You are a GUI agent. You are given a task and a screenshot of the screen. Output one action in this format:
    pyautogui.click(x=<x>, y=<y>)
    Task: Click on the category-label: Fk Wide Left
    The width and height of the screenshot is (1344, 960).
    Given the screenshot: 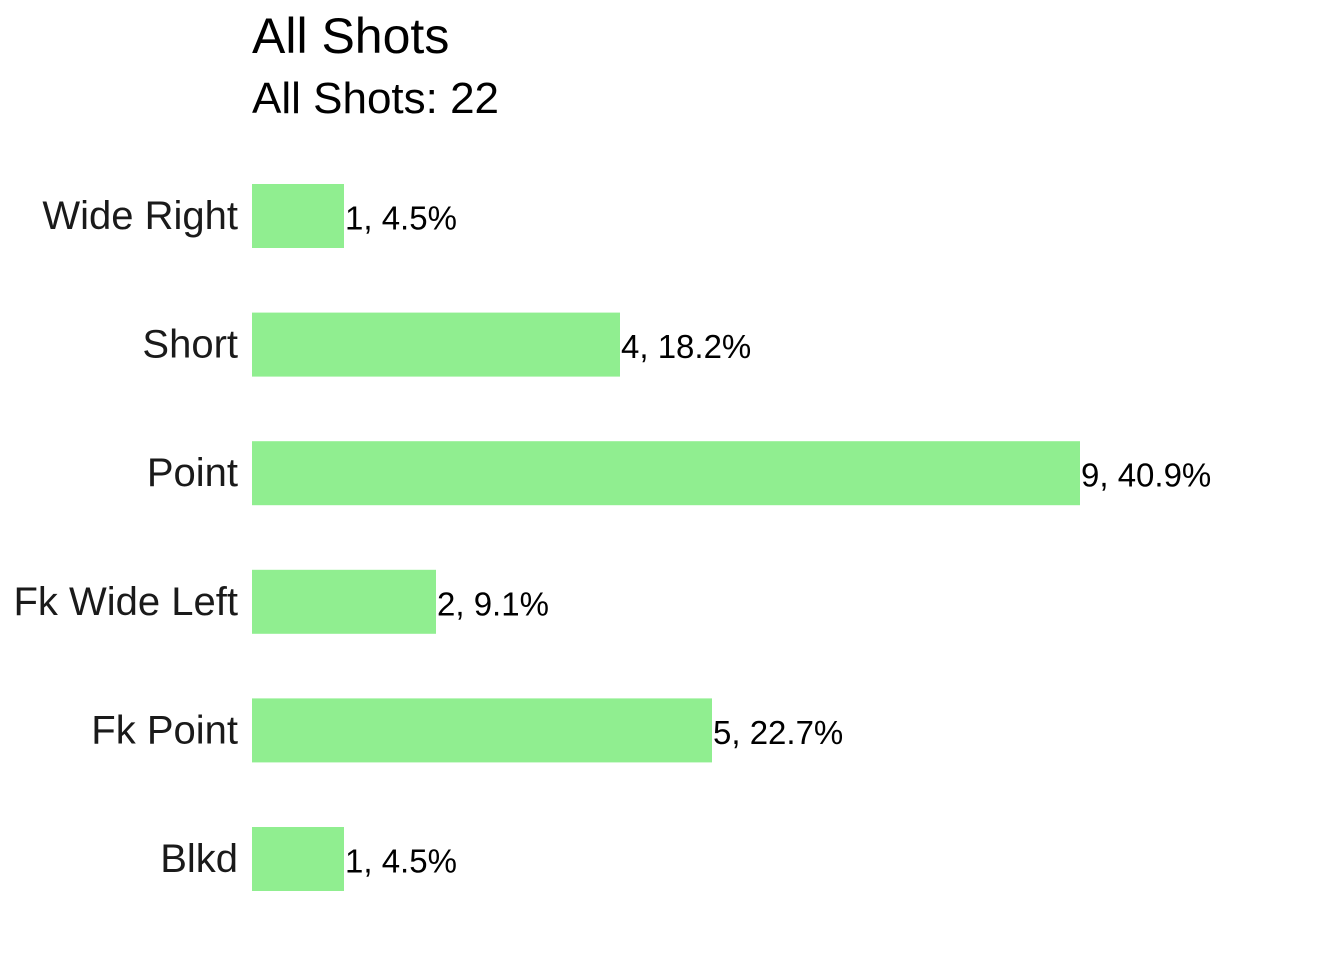 What is the action you would take?
    pyautogui.click(x=125, y=602)
    